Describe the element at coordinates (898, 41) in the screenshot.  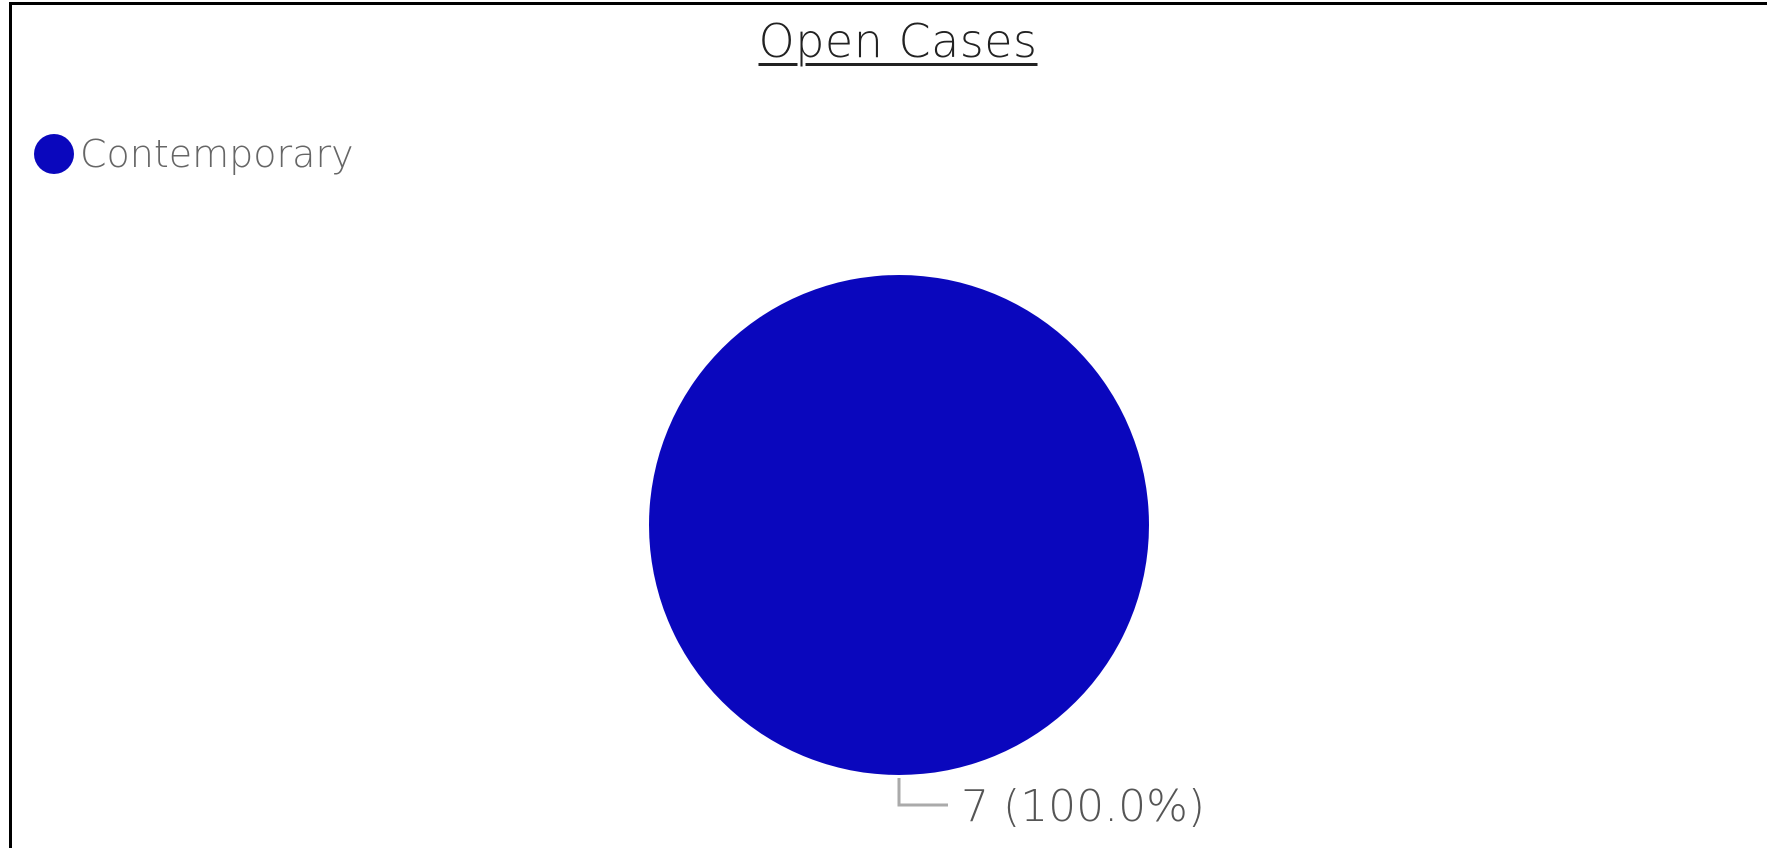
I see `chart-title: Open Cases` at that location.